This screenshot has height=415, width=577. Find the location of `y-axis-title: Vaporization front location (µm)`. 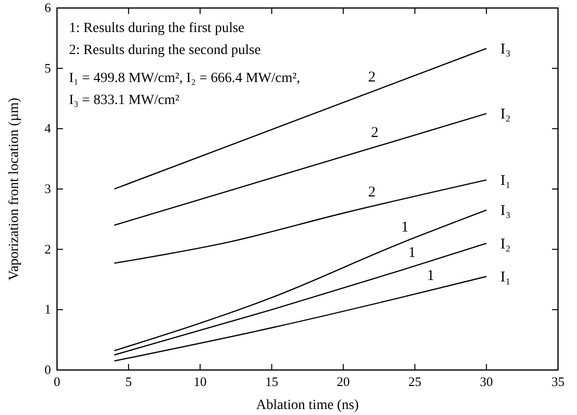

y-axis-title: Vaporization front location (µm) is located at coordinates (14, 188).